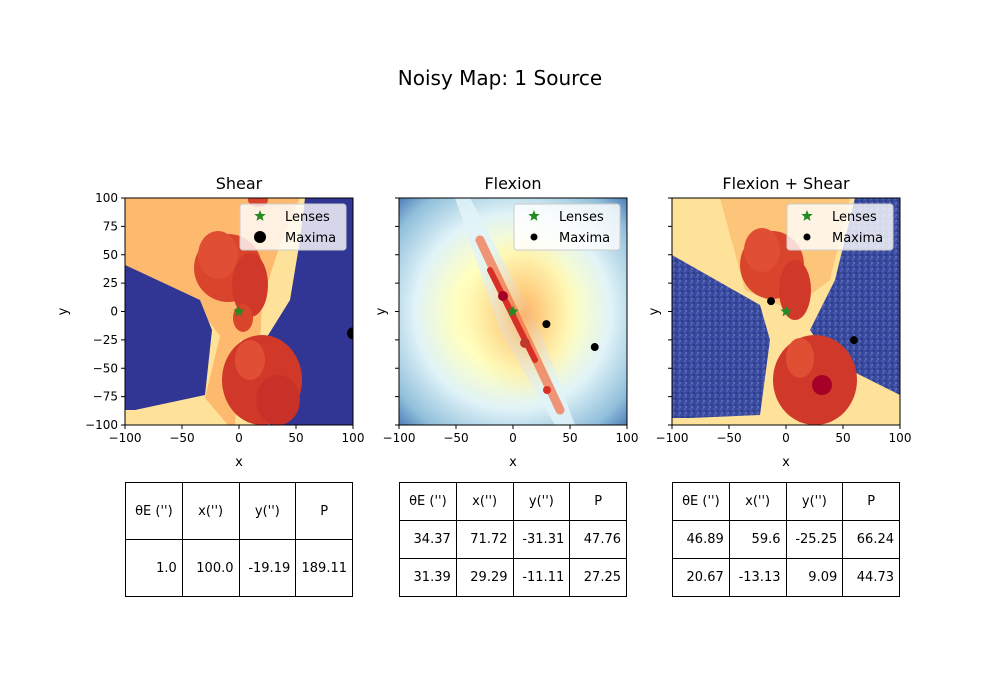  What do you see at coordinates (324, 568) in the screenshot?
I see `table-cell: 189.11` at bounding box center [324, 568].